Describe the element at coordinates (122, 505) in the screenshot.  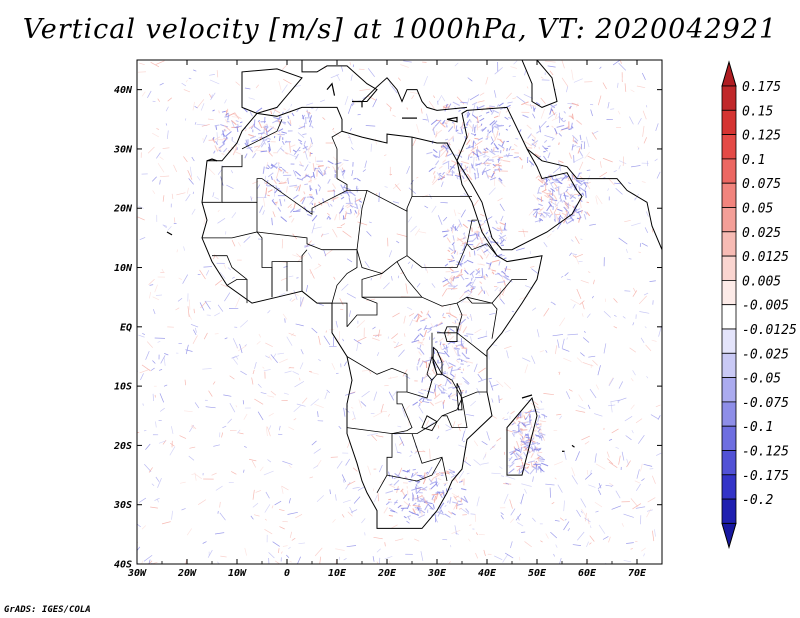
I see `lat-tick-label: 30S` at that location.